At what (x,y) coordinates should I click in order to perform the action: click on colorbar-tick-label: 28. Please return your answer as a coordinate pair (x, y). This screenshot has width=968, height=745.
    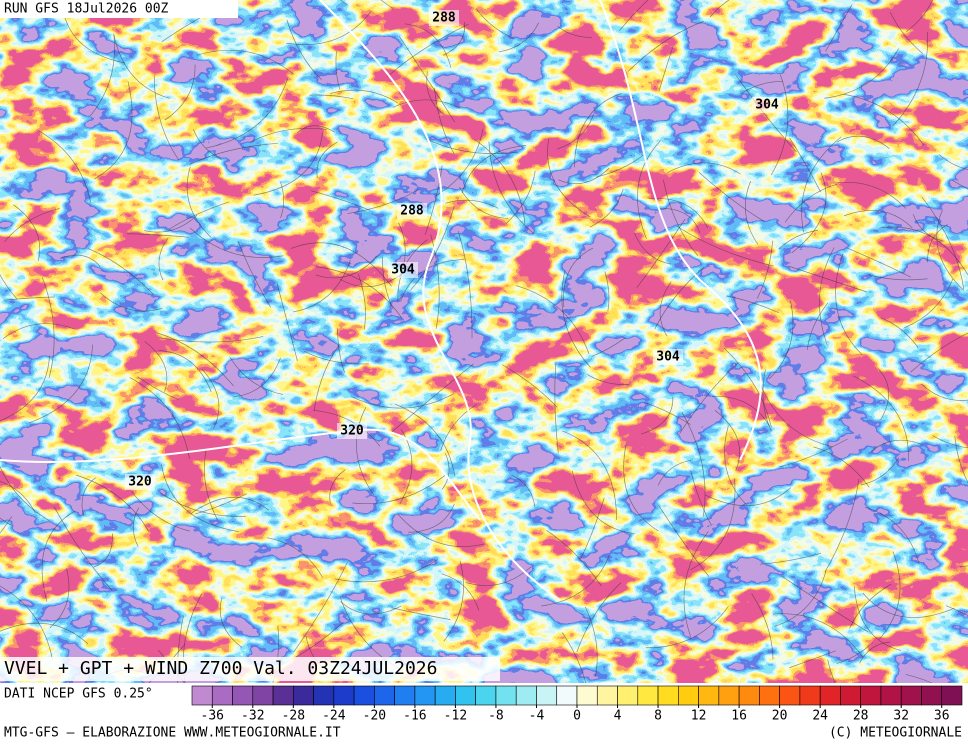
    Looking at the image, I should click on (861, 716).